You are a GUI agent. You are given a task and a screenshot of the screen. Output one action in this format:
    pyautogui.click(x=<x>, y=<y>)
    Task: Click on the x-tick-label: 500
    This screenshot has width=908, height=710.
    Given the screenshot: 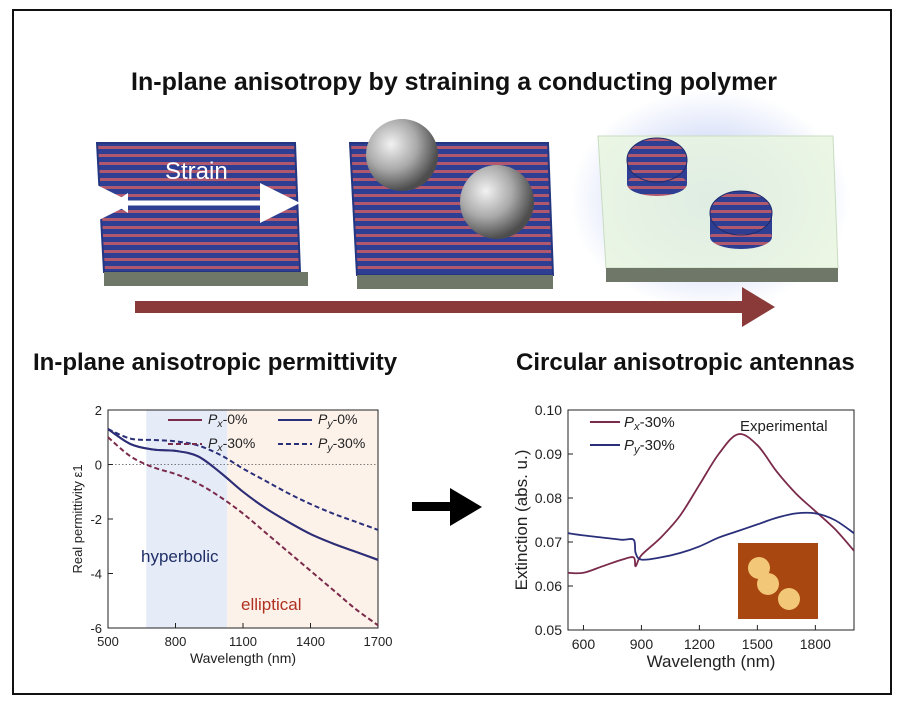 What is the action you would take?
    pyautogui.click(x=108, y=641)
    